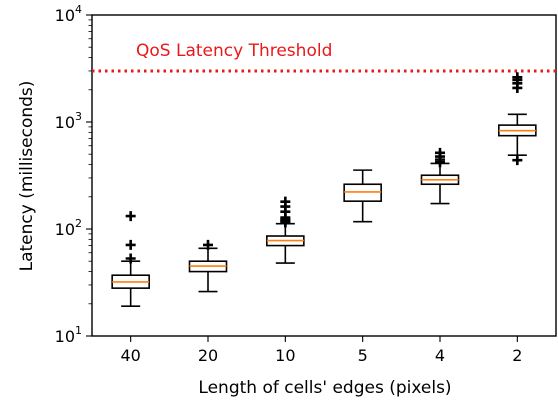 The image size is (558, 404). Describe the element at coordinates (285, 355) in the screenshot. I see `x-tick-label: 10` at that location.